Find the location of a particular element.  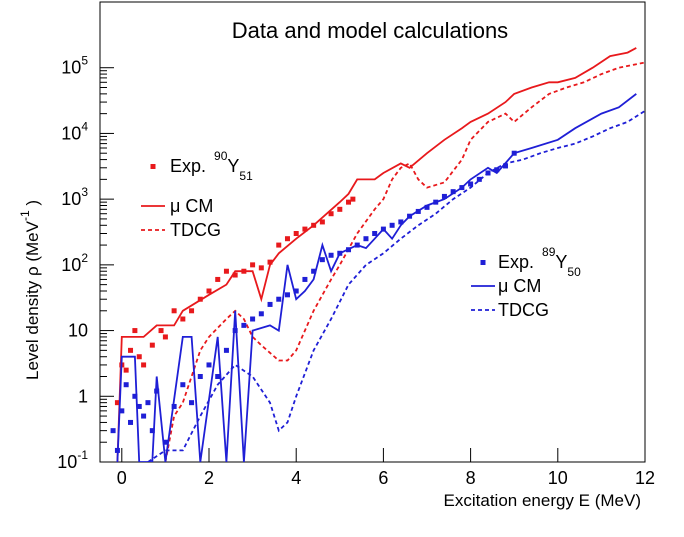

y-tick-label: 10⁵ is located at coordinates (74, 66).